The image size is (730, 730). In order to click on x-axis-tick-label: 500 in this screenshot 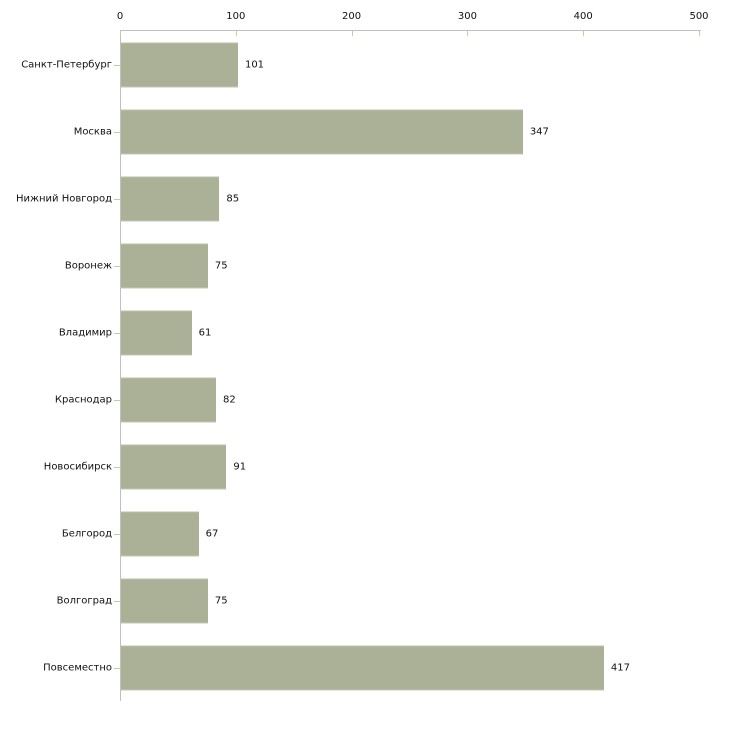, I will do `click(699, 16)`.